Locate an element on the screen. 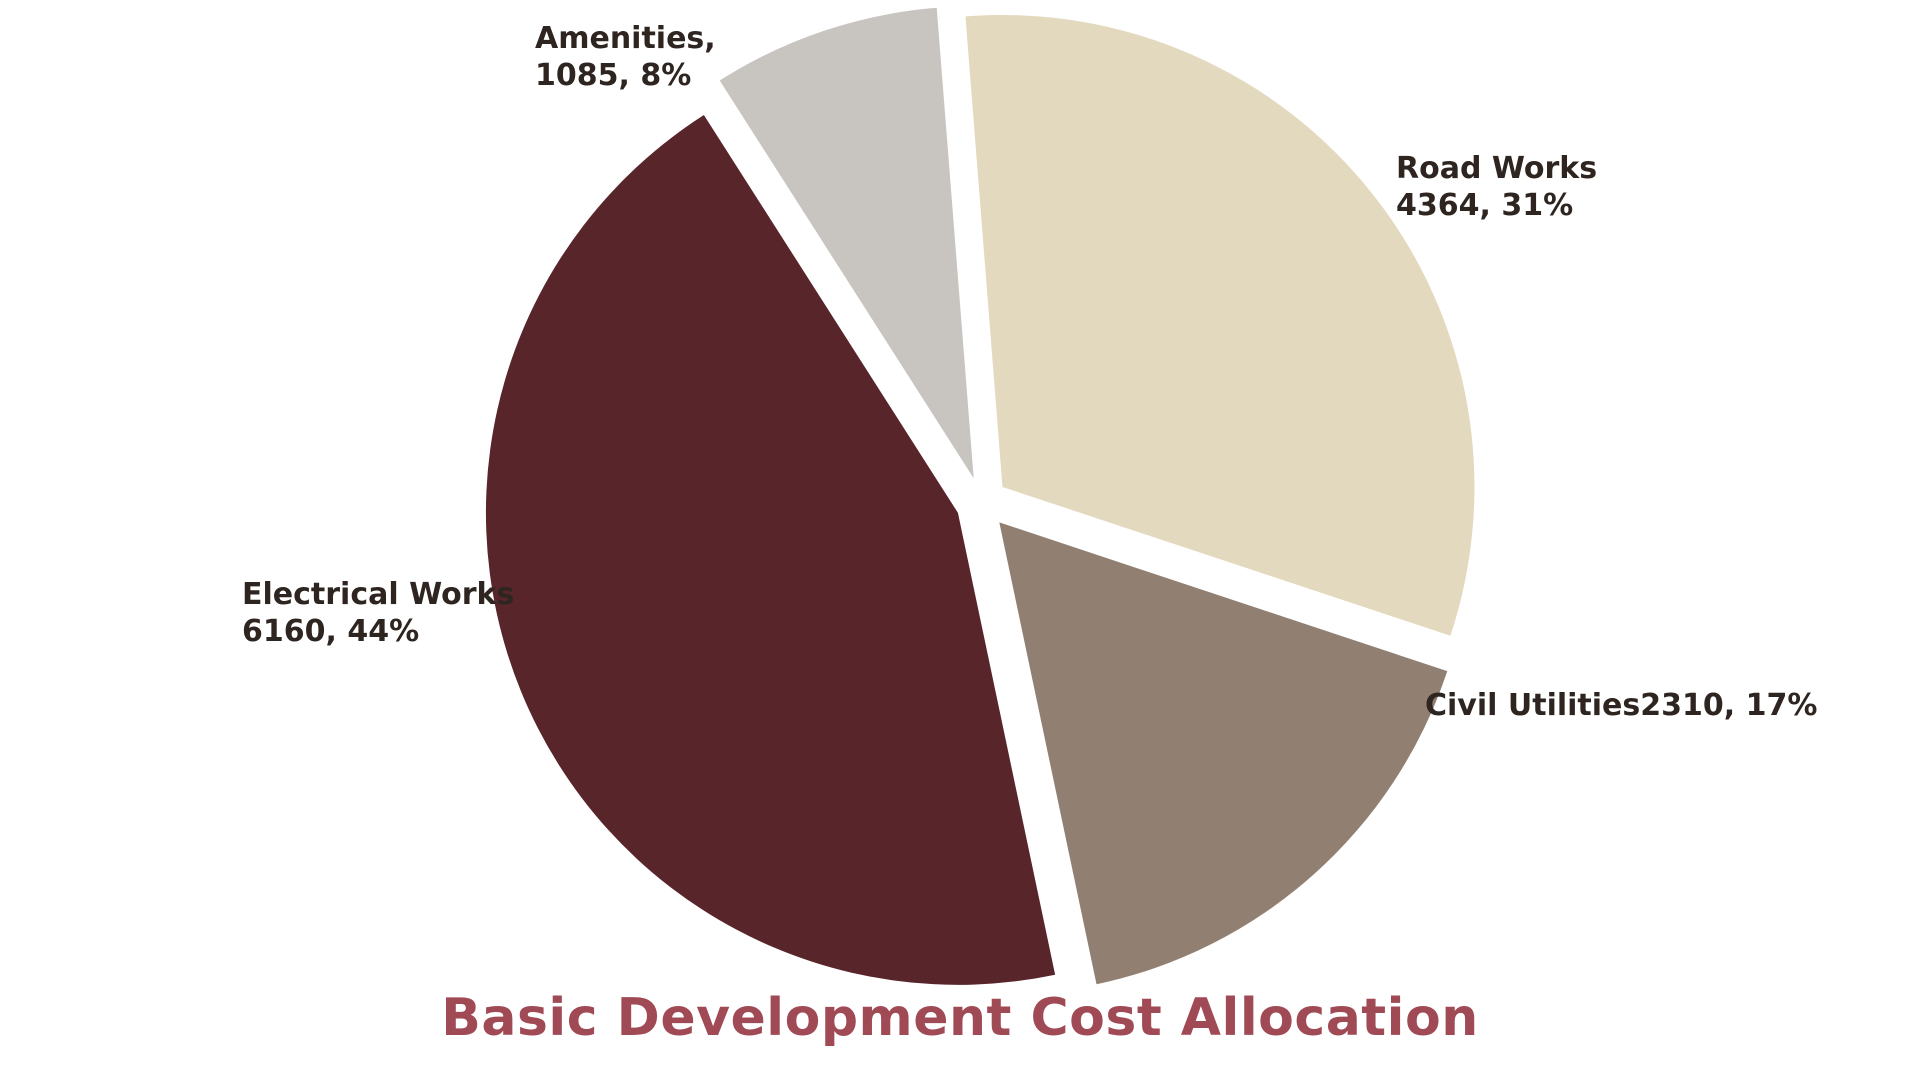 This screenshot has width=1920, height=1080. chart-title: Basic Development Cost Allocation is located at coordinates (960, 1018).